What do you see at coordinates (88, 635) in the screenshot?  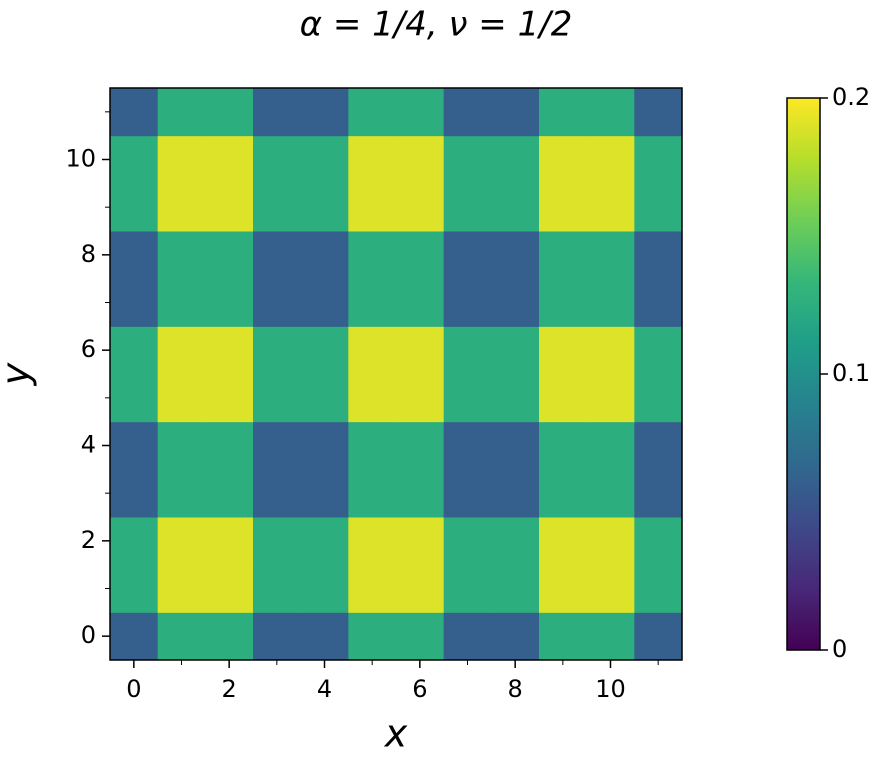 I see `y-tick-label: 0` at bounding box center [88, 635].